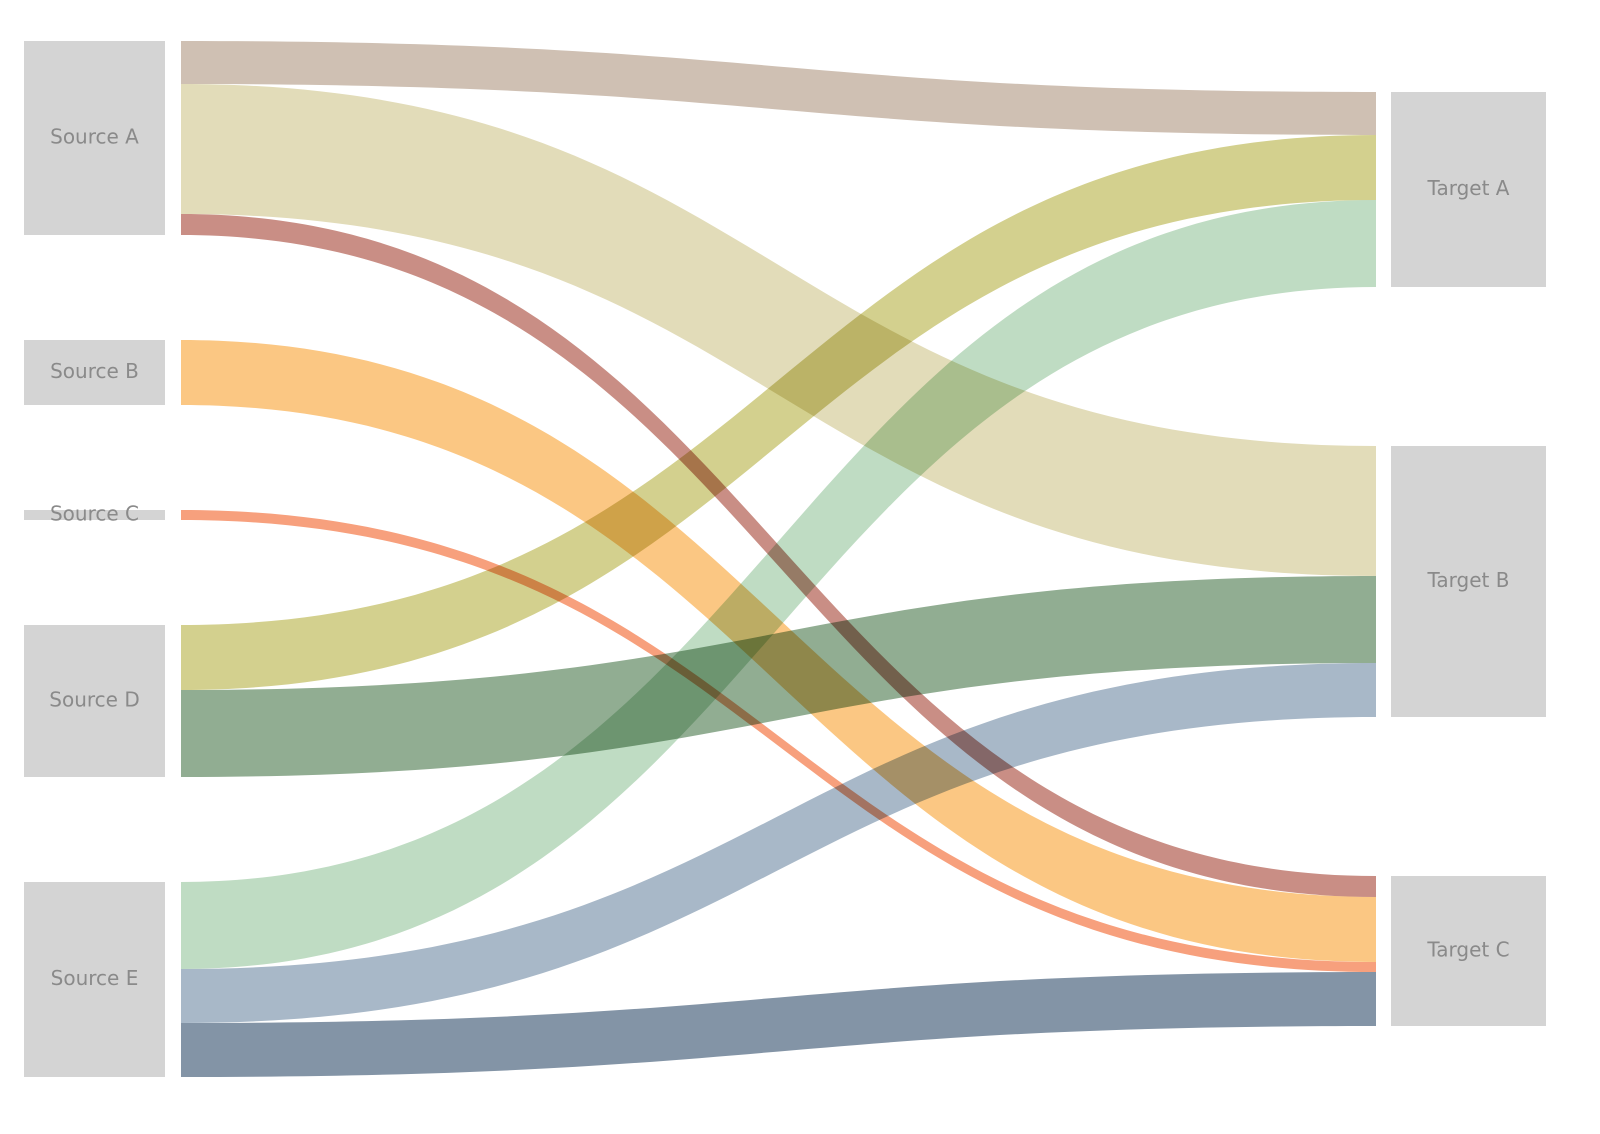 This screenshot has height=1134, width=1600. I want to click on link-source-e-to-target-c, so click(778, 1024).